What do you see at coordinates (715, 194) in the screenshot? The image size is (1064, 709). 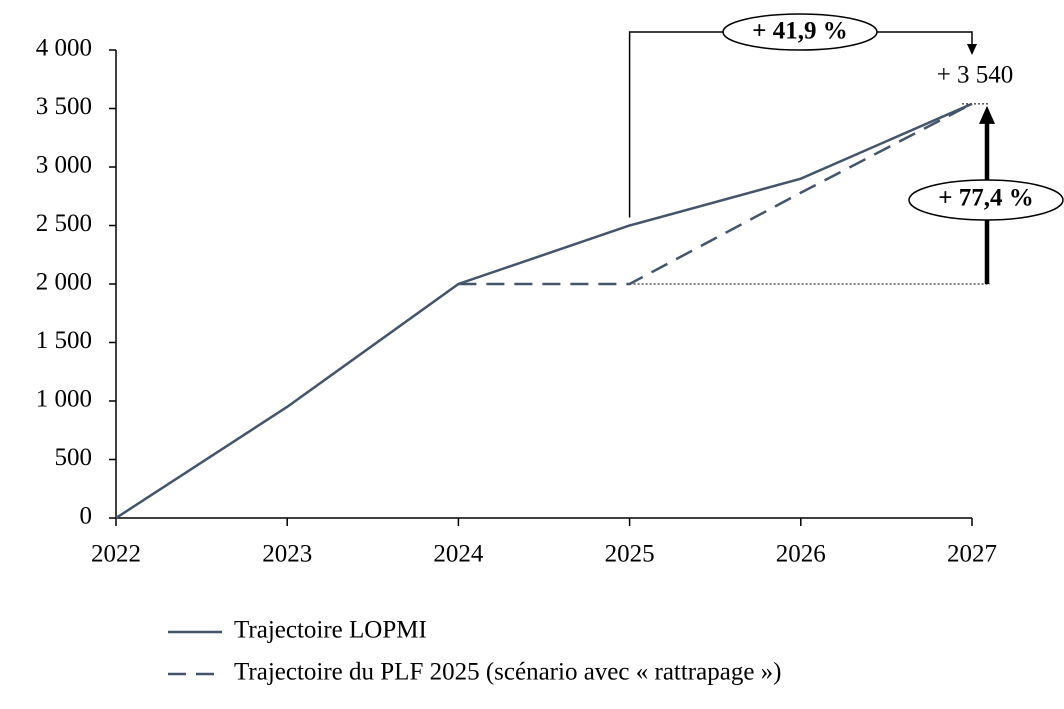 I see `series-line` at bounding box center [715, 194].